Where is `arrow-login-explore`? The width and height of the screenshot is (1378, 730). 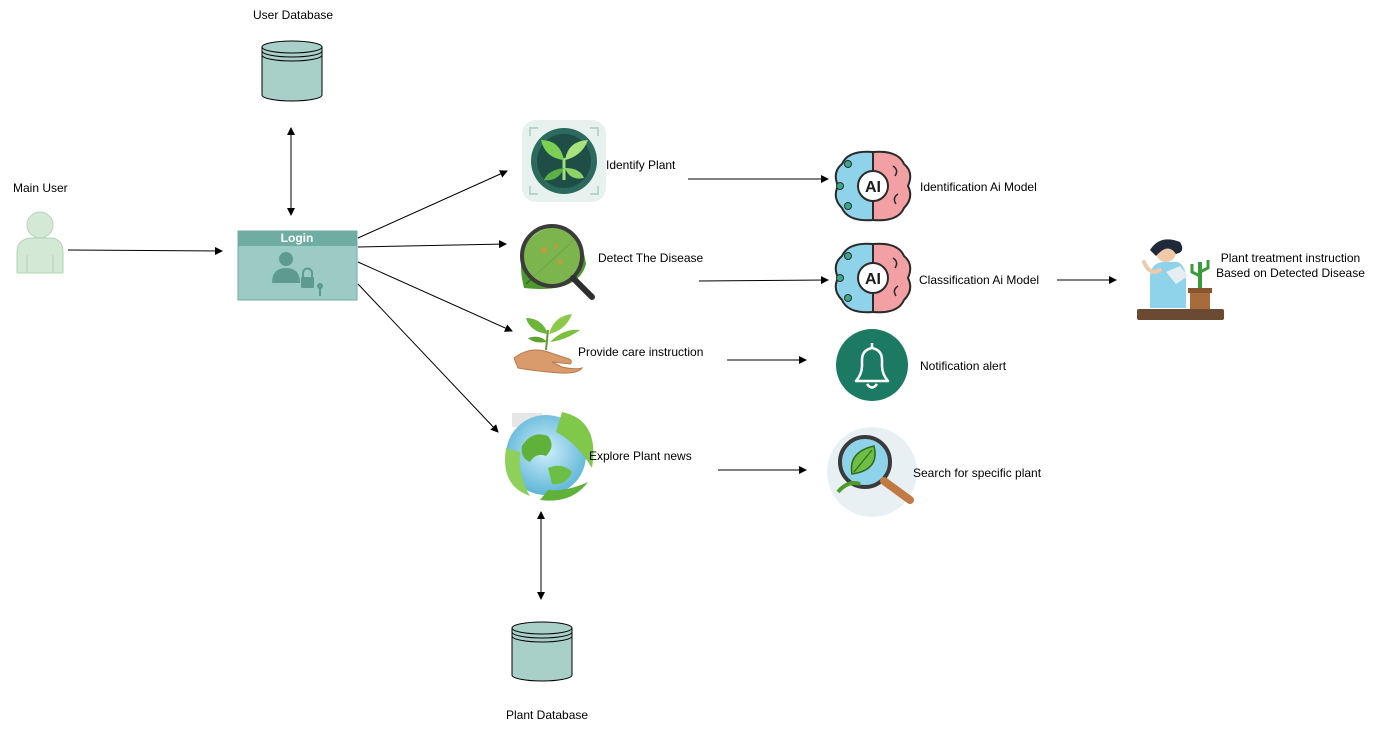
arrow-login-explore is located at coordinates (428, 358).